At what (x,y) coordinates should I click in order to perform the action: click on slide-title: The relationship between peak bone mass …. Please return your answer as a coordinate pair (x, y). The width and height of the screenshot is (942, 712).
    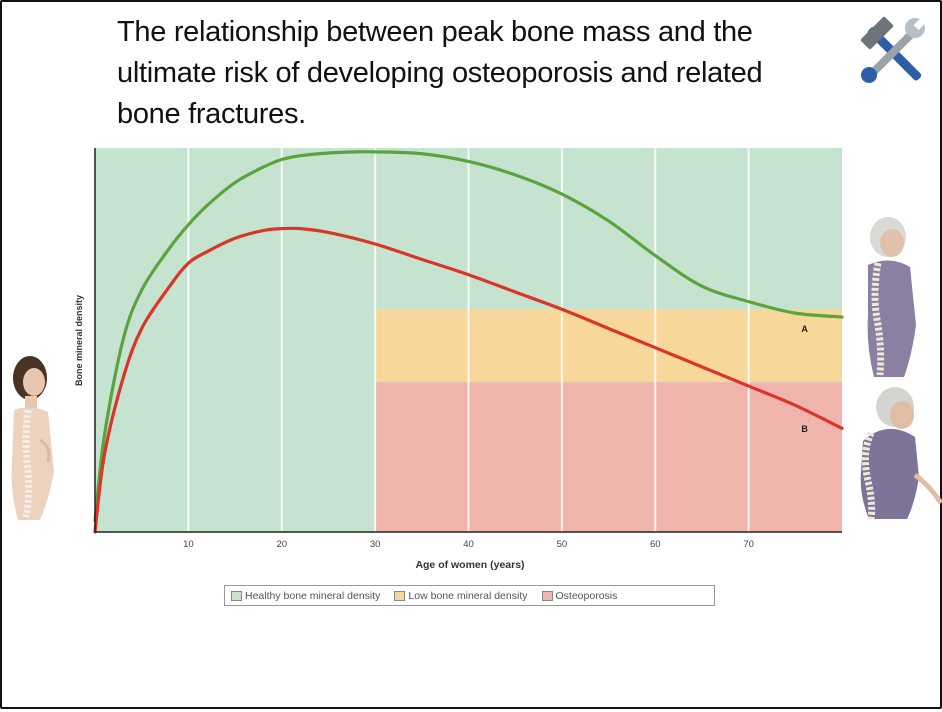
    Looking at the image, I should click on (440, 73).